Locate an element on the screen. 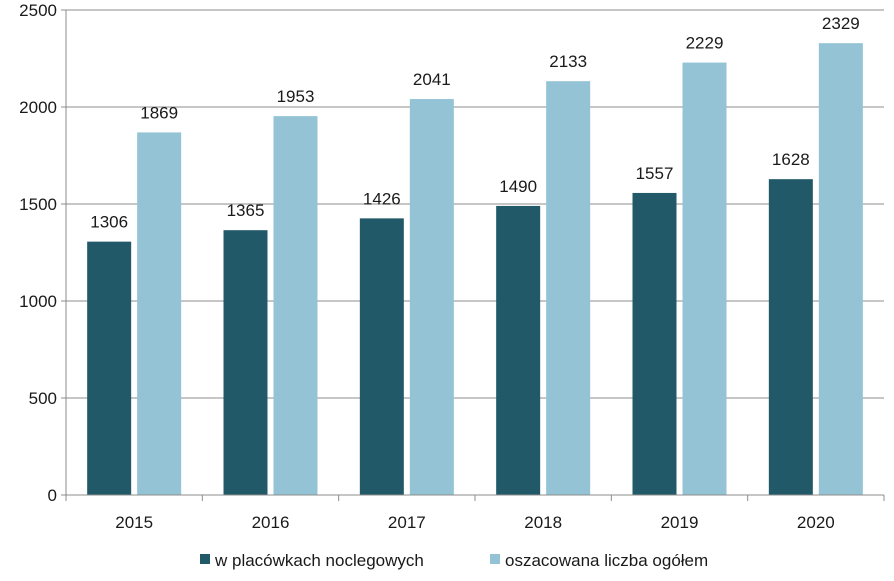  y-tick-label: 1000 is located at coordinates (38, 301).